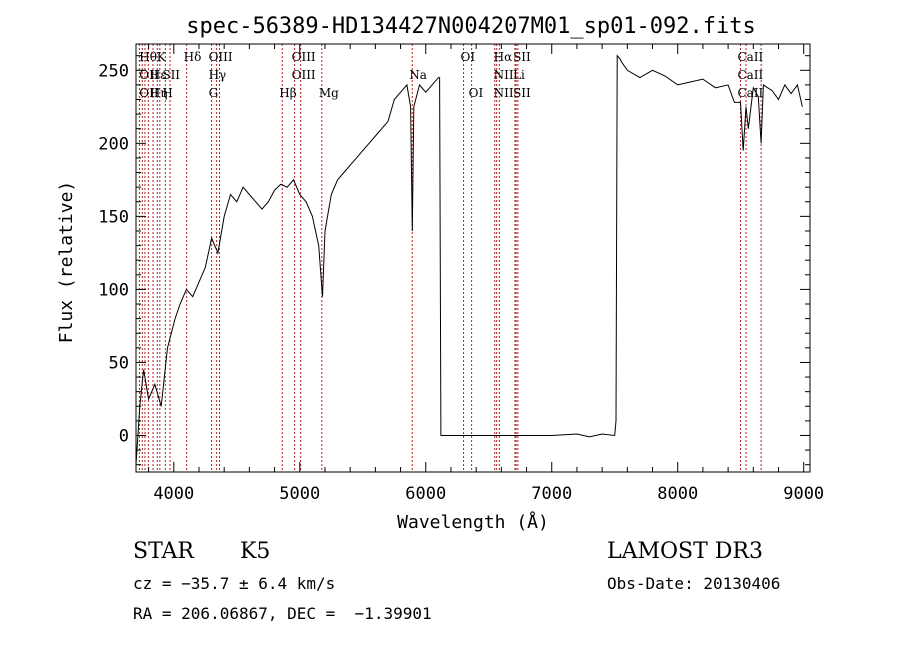  What do you see at coordinates (282, 613) in the screenshot?
I see `coordinates: RA = 206.06867, DEC = −1.39901` at bounding box center [282, 613].